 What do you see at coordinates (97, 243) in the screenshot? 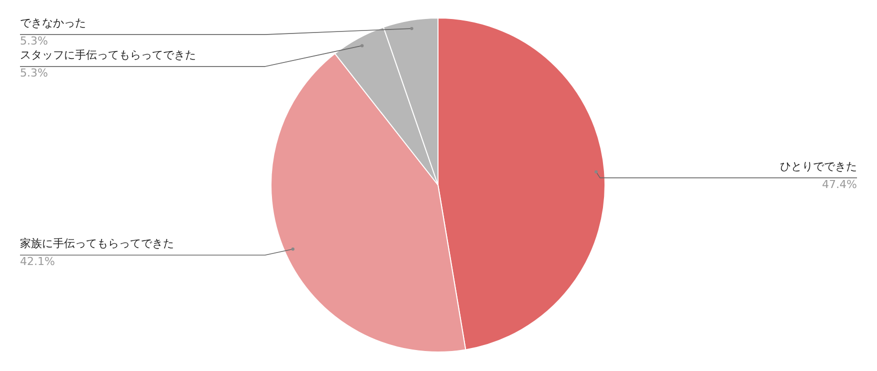
I see `slice-label: 家族に手伝ってもらってできた` at bounding box center [97, 243].